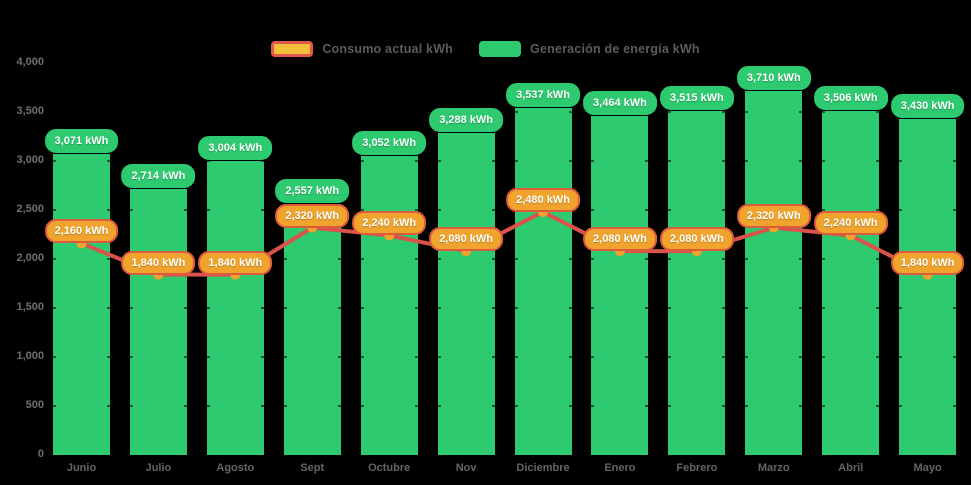  What do you see at coordinates (466, 119) in the screenshot?
I see `generation-value-badge: 3,288 kWh` at bounding box center [466, 119].